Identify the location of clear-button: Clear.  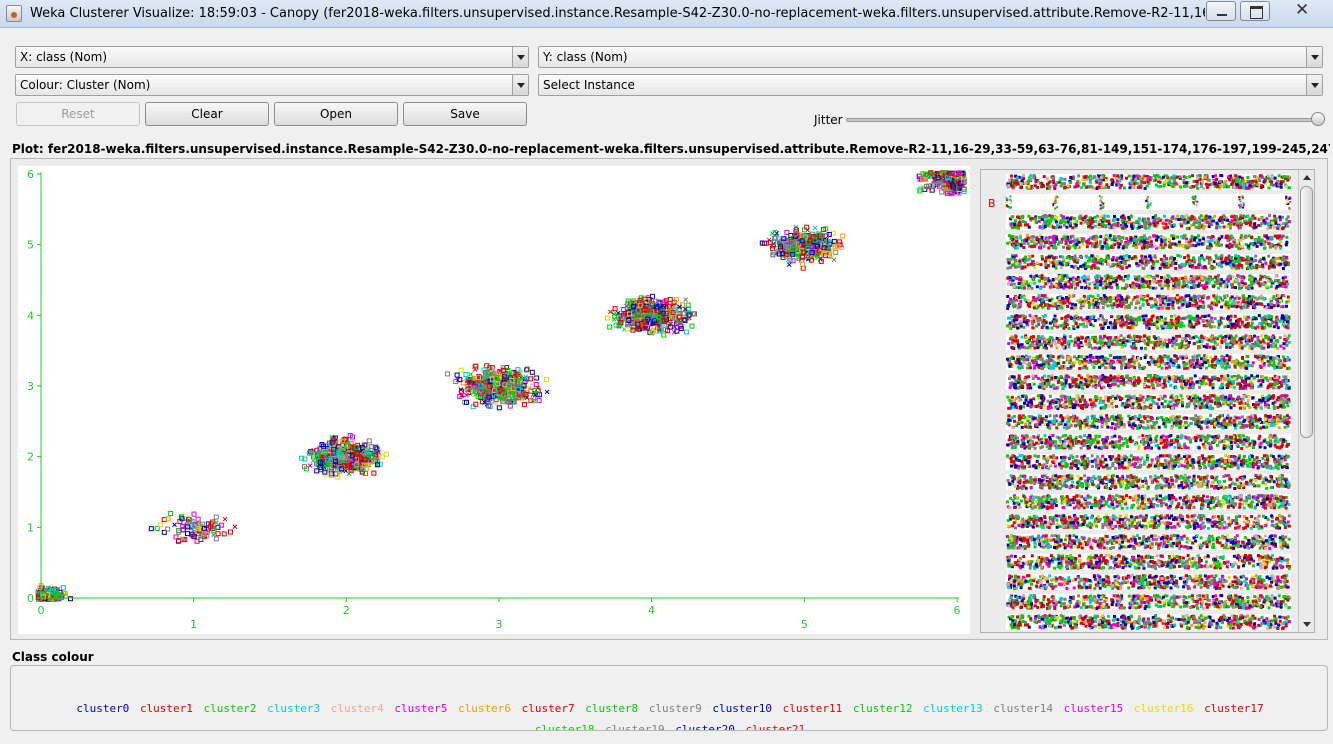
(207, 114).